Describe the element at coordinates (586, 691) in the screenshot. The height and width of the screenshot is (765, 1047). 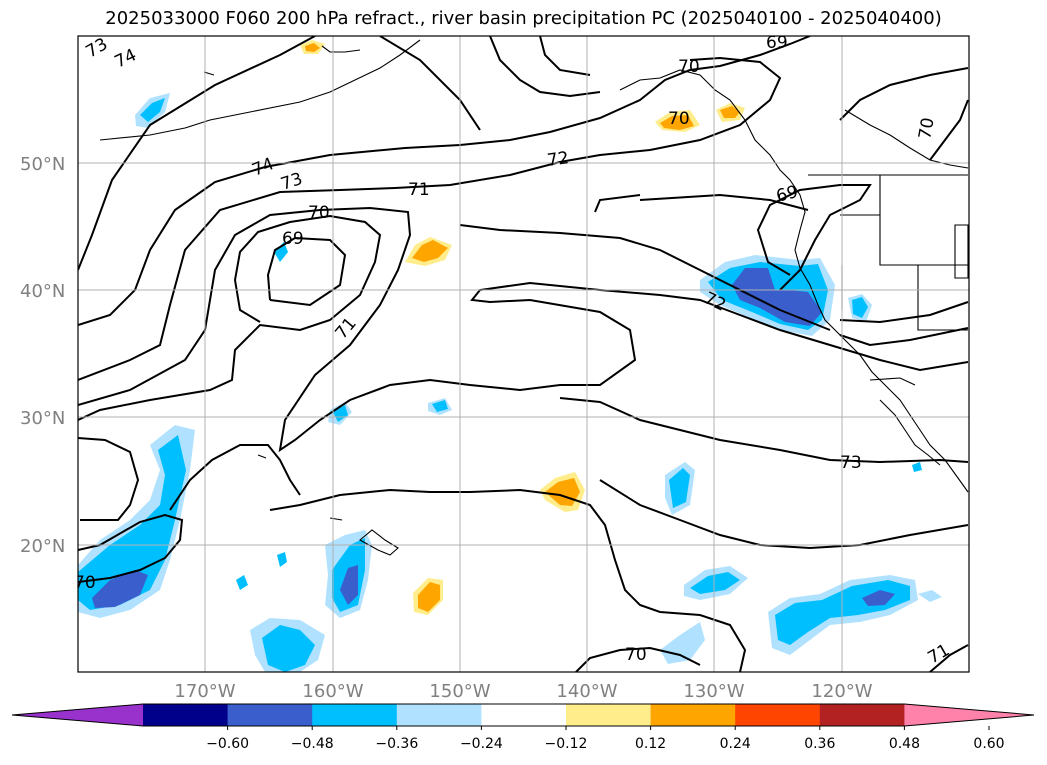
I see `lon-label: 140°W` at that location.